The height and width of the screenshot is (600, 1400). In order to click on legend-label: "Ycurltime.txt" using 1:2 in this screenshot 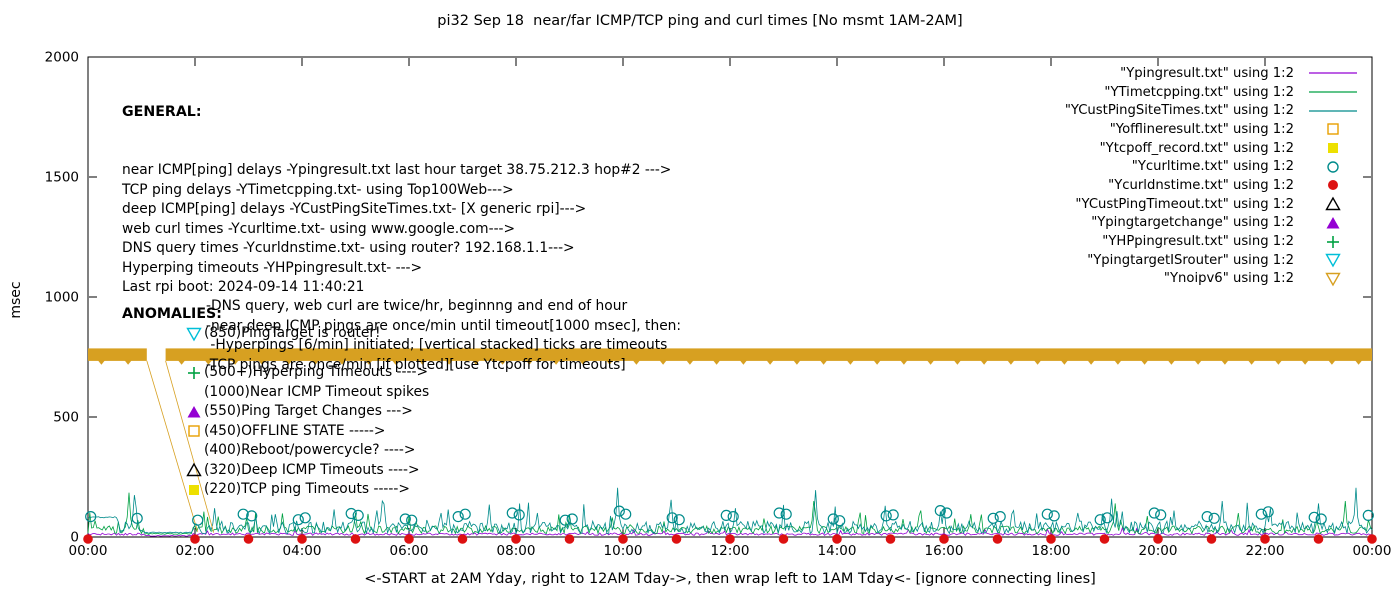, I will do `click(1212, 167)`.